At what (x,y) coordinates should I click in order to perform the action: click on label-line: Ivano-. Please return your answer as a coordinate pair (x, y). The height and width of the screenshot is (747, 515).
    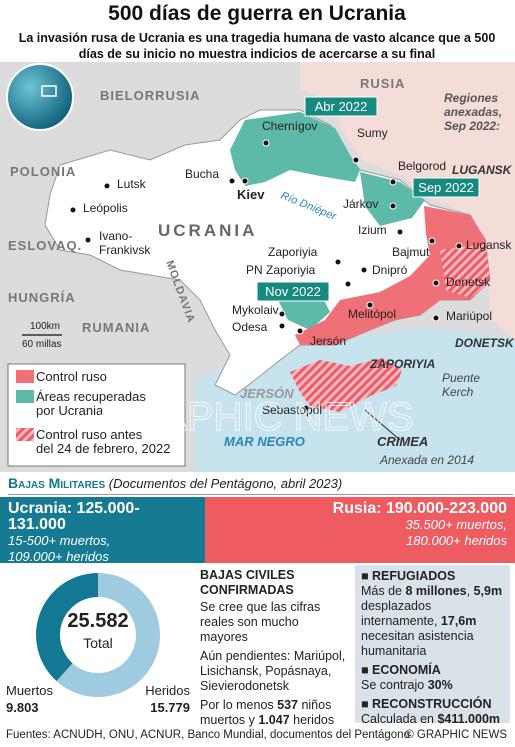
    Looking at the image, I should click on (115, 236).